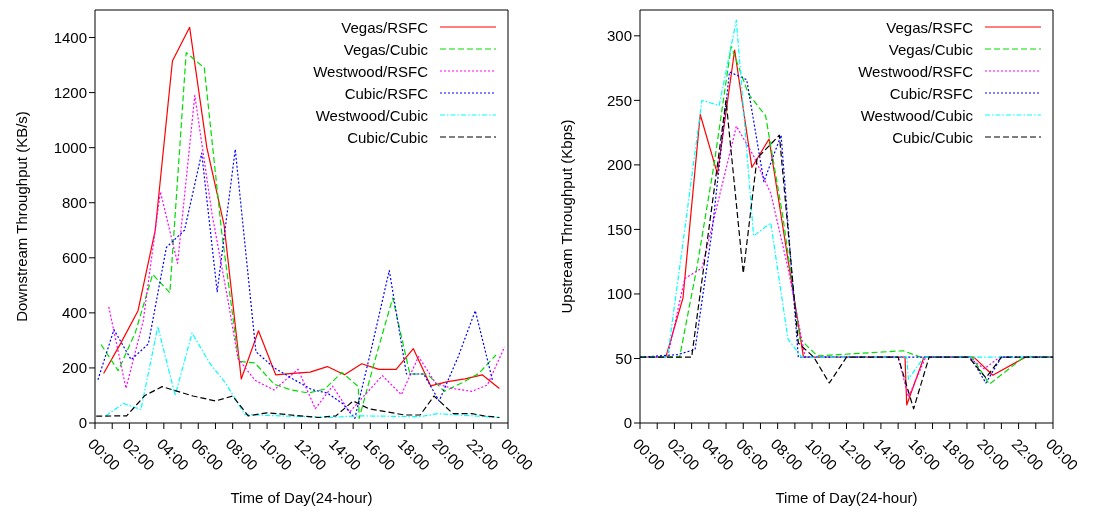 Image resolution: width=1109 pixels, height=527 pixels. I want to click on y-tick-label: 250, so click(619, 100).